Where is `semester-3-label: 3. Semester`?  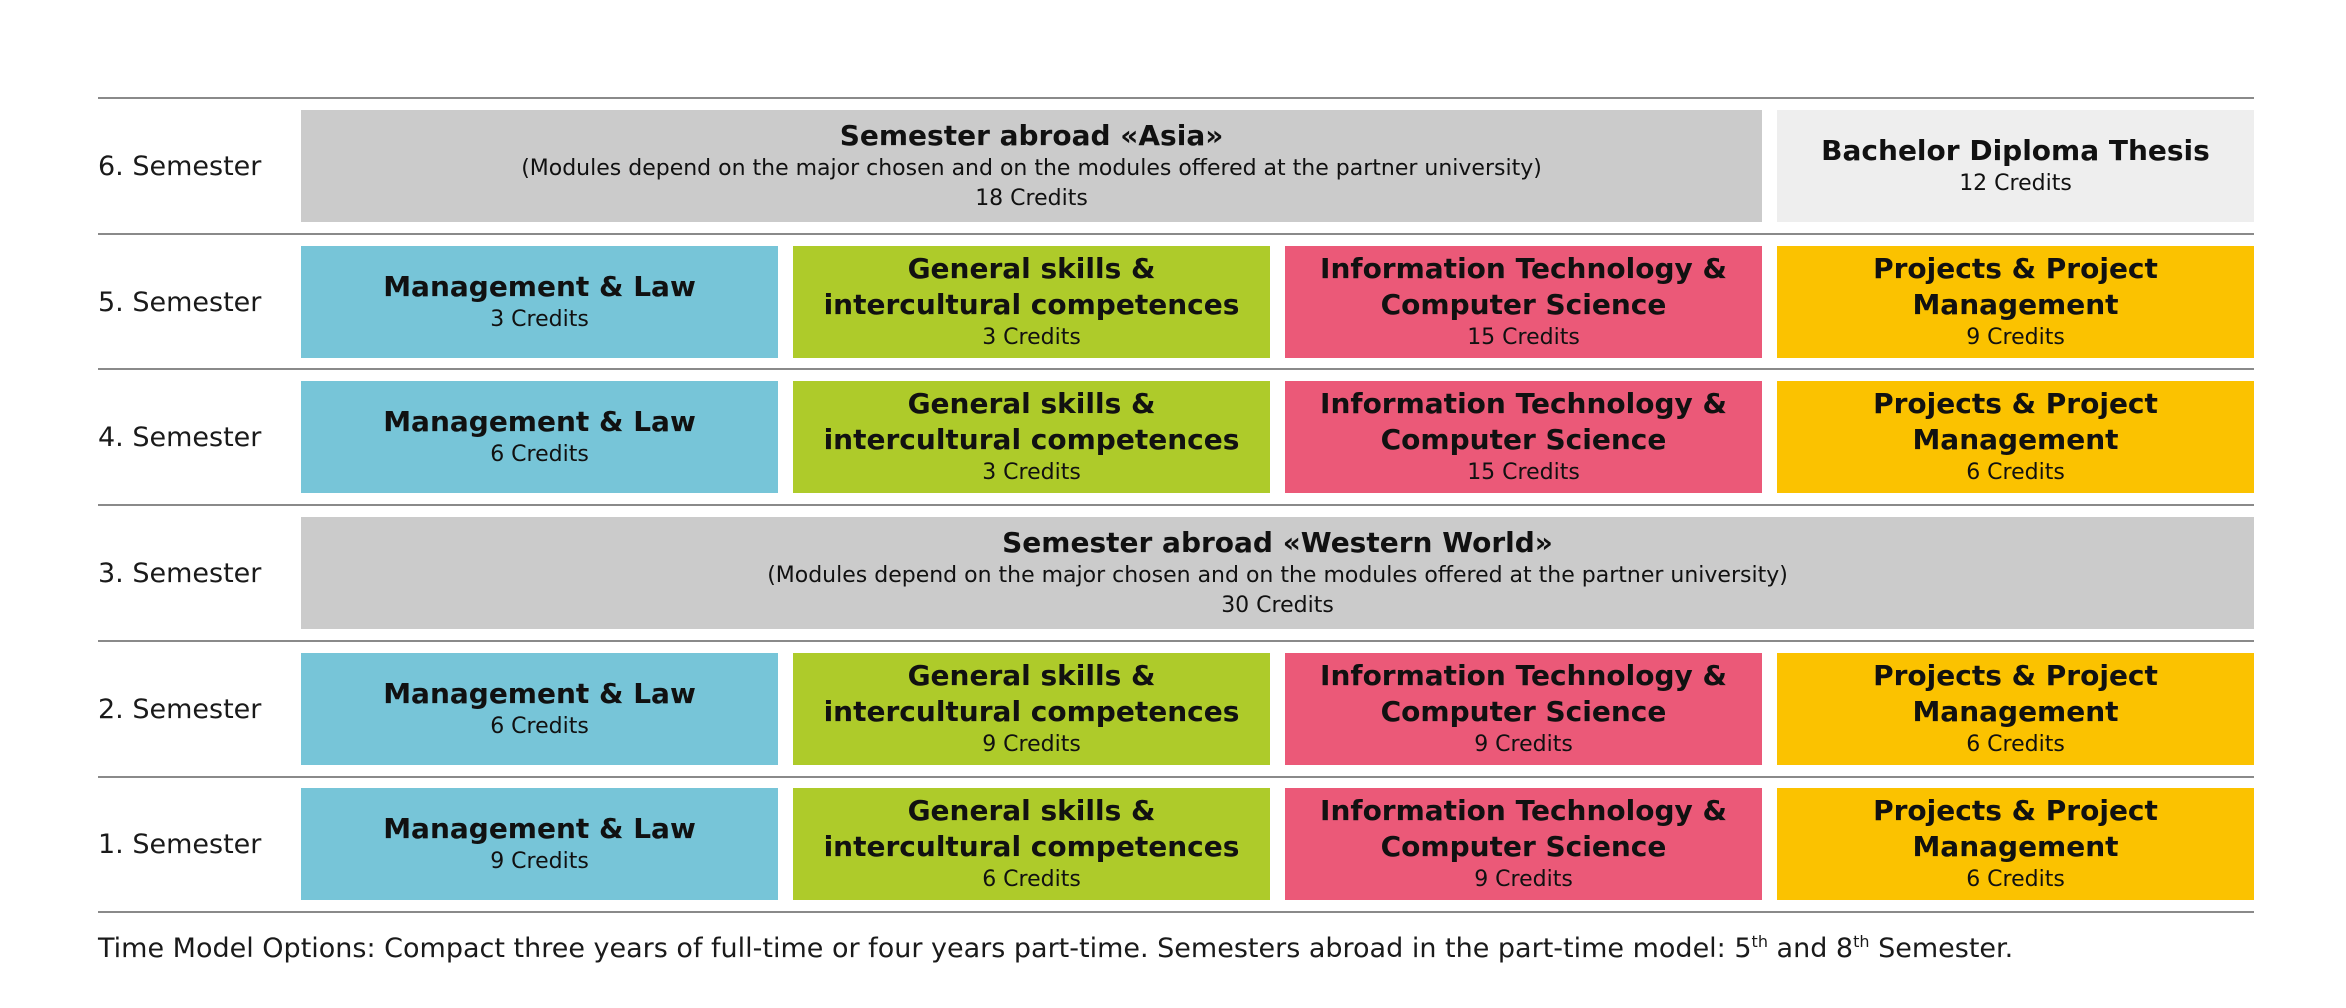
semester-3-label: 3. Semester is located at coordinates (180, 573).